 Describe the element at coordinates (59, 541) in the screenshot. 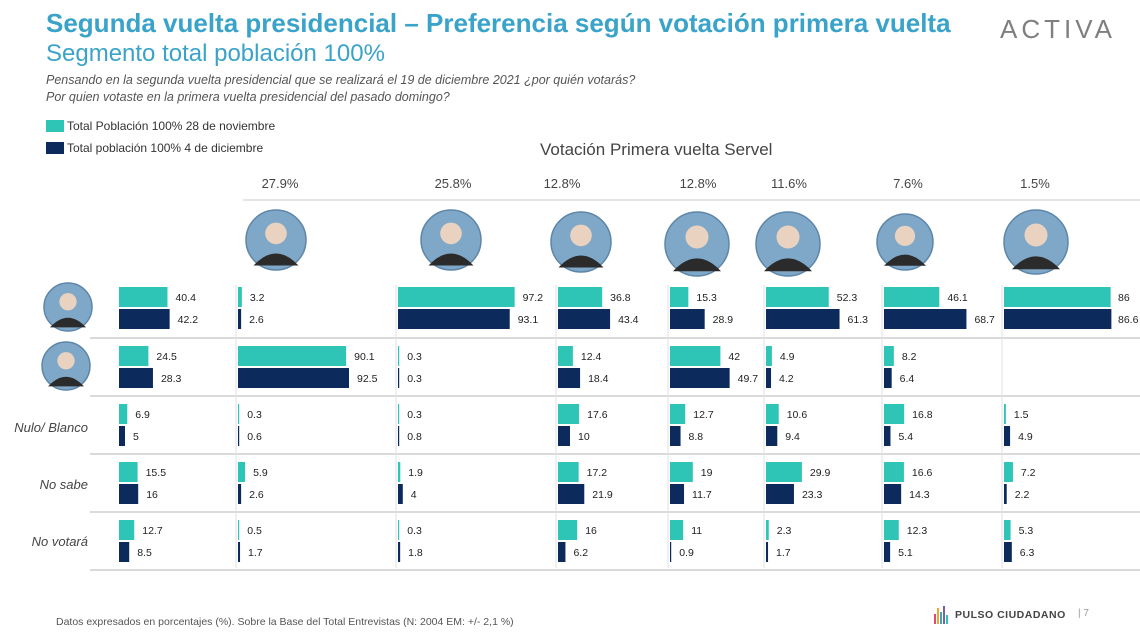

I see `row-label-no-votara: No votará` at that location.